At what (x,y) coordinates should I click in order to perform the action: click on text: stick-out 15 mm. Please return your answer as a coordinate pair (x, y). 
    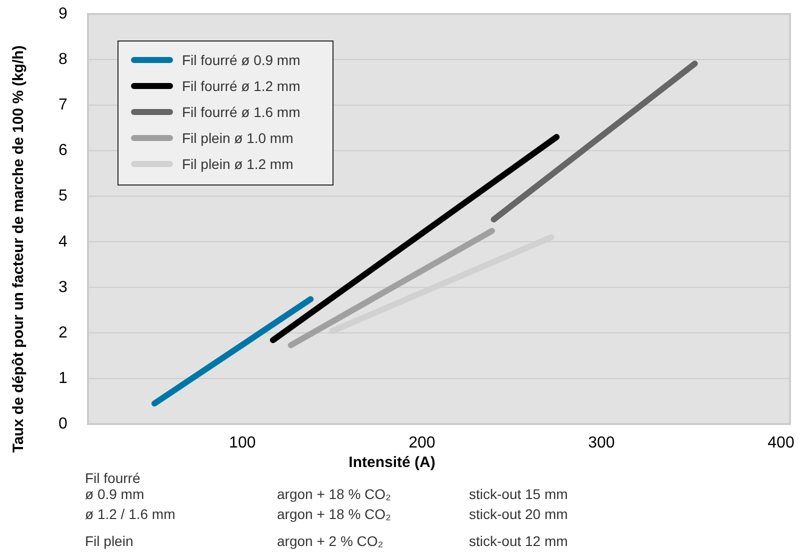
    Looking at the image, I should click on (518, 494).